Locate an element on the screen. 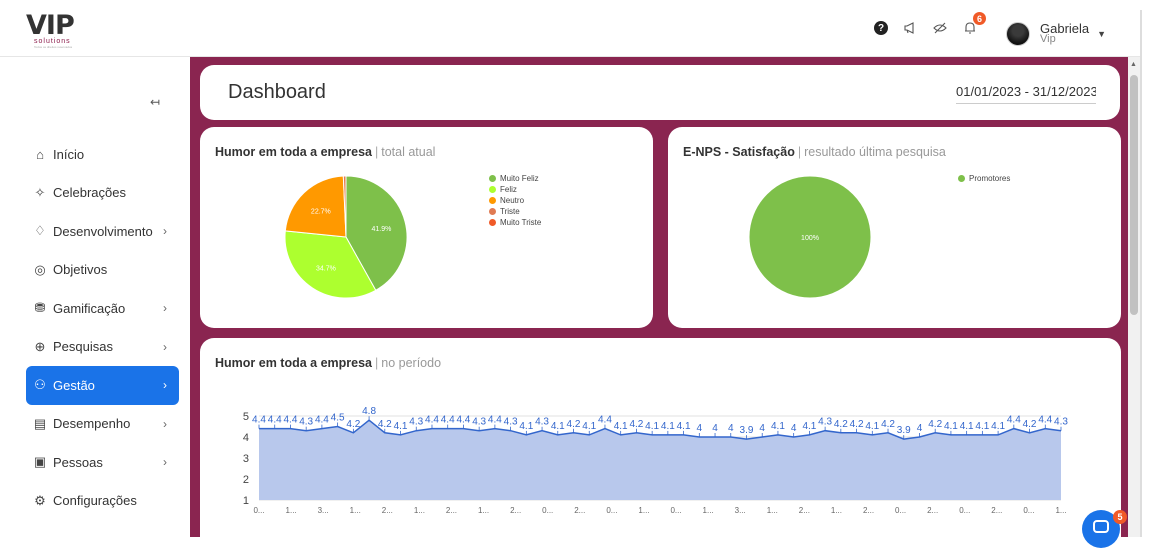  legend-item: Muito Triste is located at coordinates (515, 222).